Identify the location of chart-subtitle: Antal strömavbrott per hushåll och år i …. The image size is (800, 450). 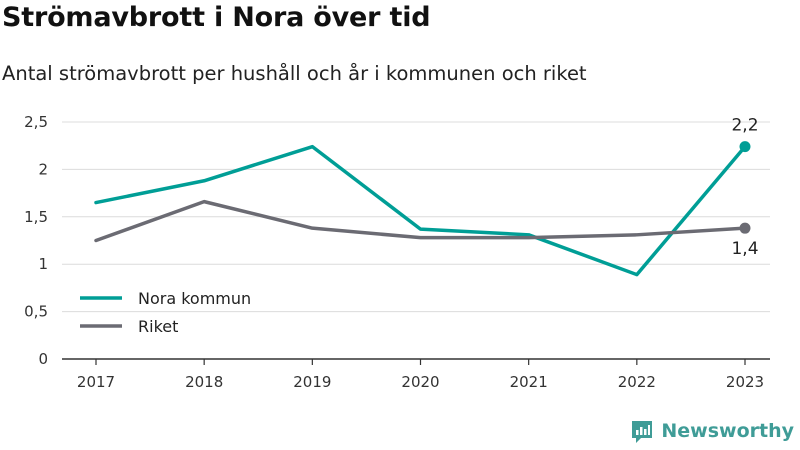
(294, 73).